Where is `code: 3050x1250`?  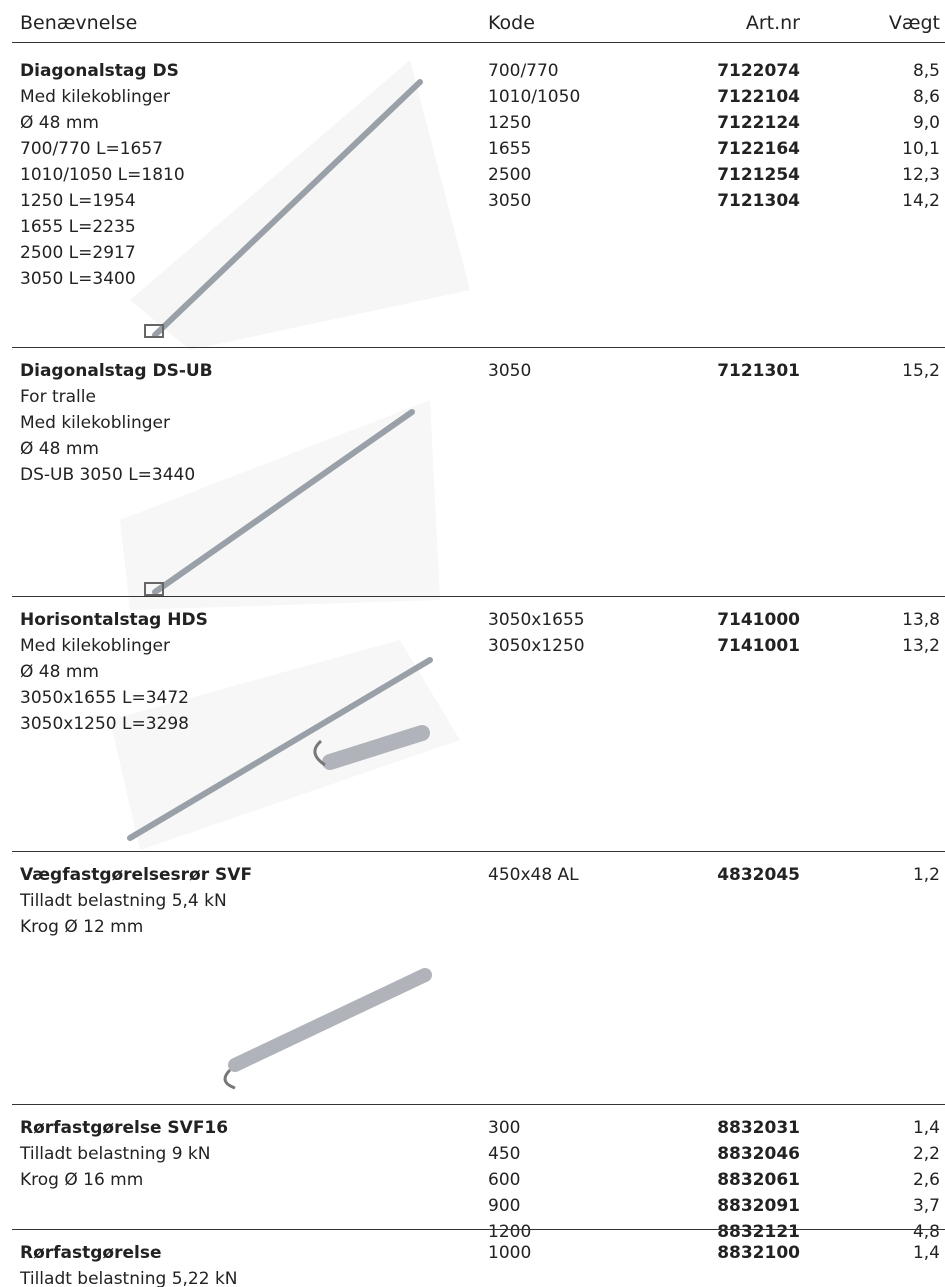 code: 3050x1250 is located at coordinates (536, 646).